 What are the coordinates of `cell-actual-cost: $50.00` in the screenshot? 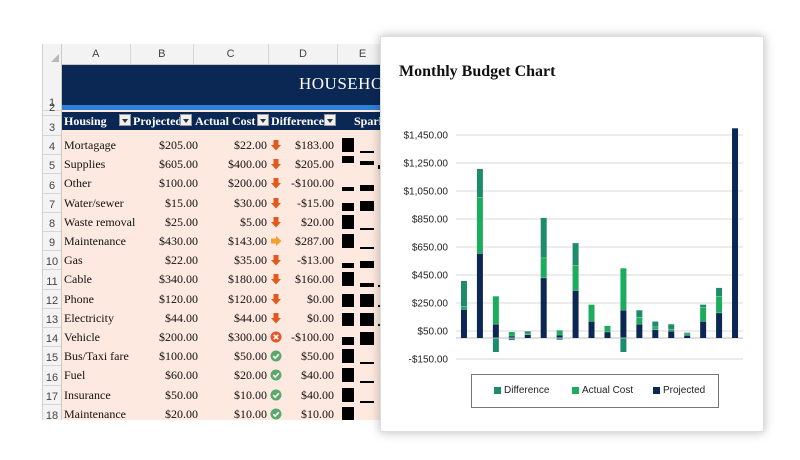 It's located at (250, 356).